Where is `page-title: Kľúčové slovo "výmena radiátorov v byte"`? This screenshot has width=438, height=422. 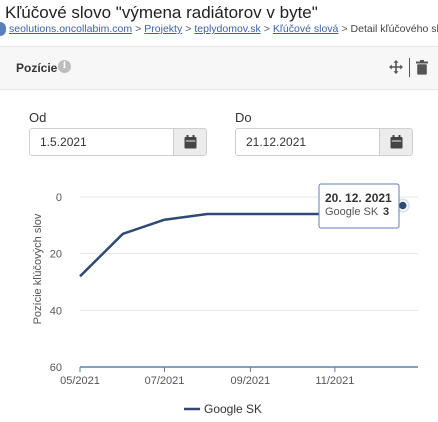
page-title: Kľúčové slovo "výmena radiátorov v byte" is located at coordinates (161, 12).